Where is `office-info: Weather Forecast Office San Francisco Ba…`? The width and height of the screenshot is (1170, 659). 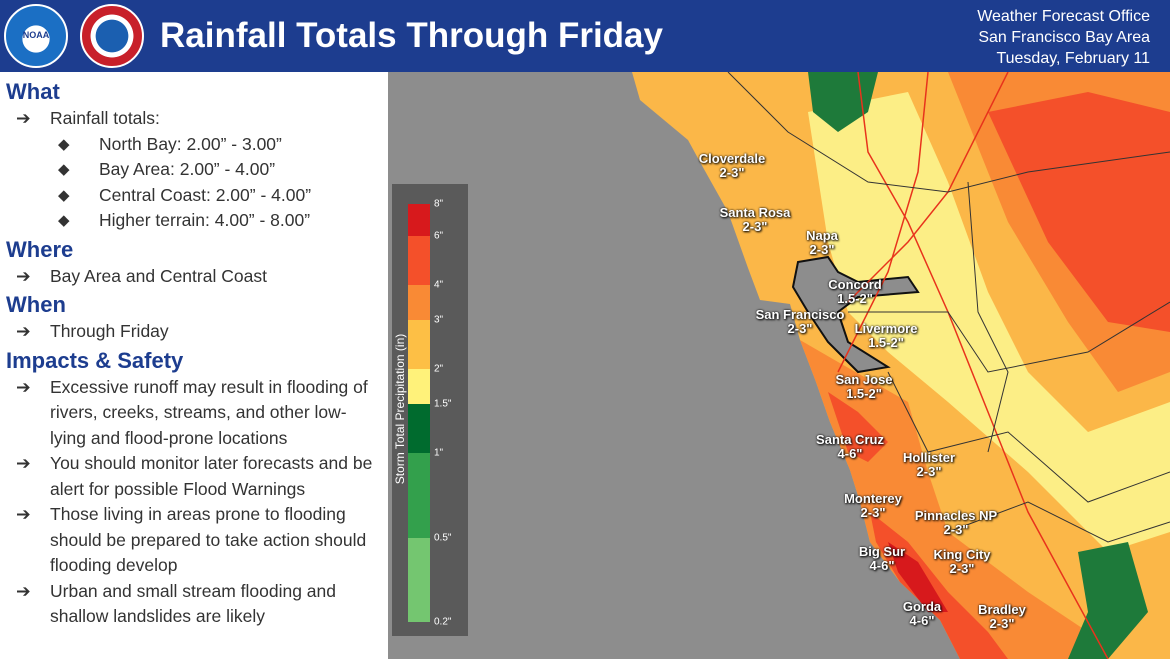 office-info: Weather Forecast Office San Francisco Ba… is located at coordinates (1063, 37).